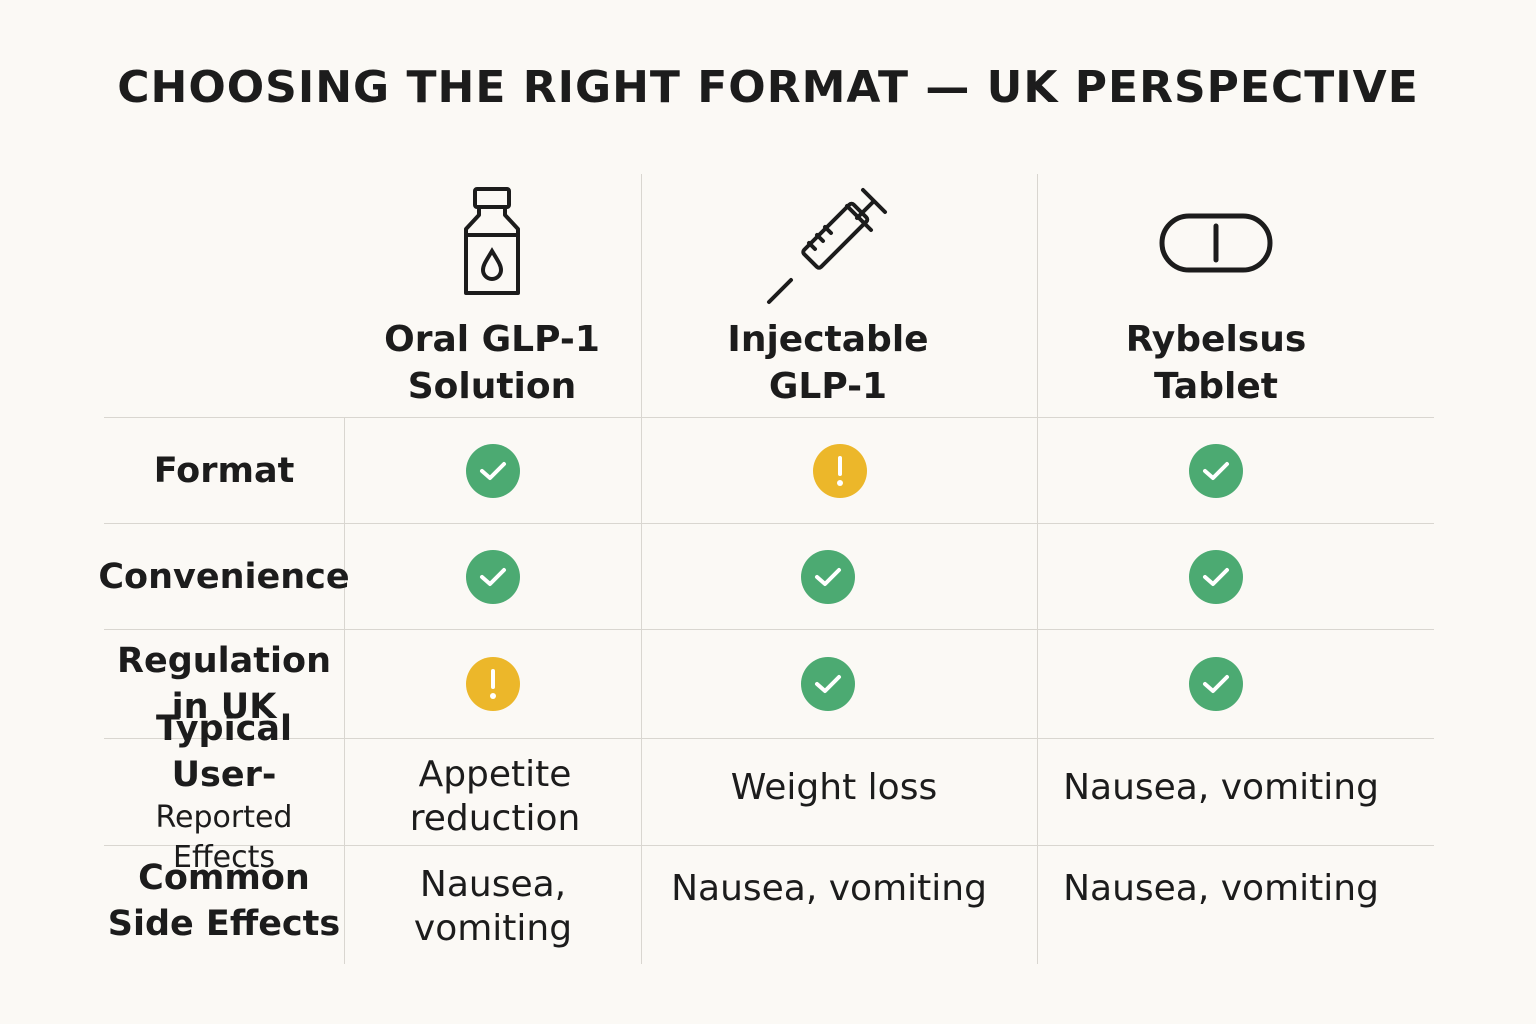 The image size is (1536, 1024). What do you see at coordinates (495, 796) in the screenshot?
I see `text-cell: Appetite reduction` at bounding box center [495, 796].